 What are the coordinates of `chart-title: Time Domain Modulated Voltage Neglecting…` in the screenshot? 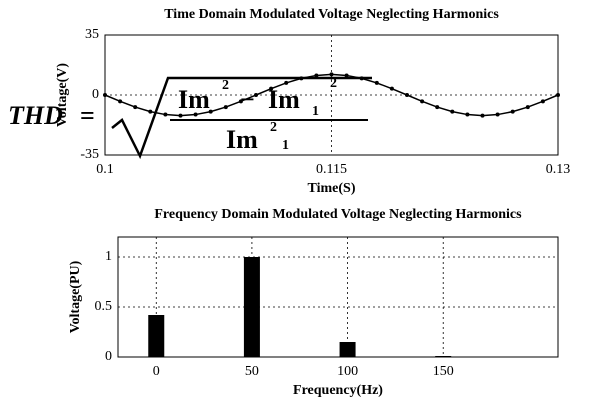 It's located at (331, 14).